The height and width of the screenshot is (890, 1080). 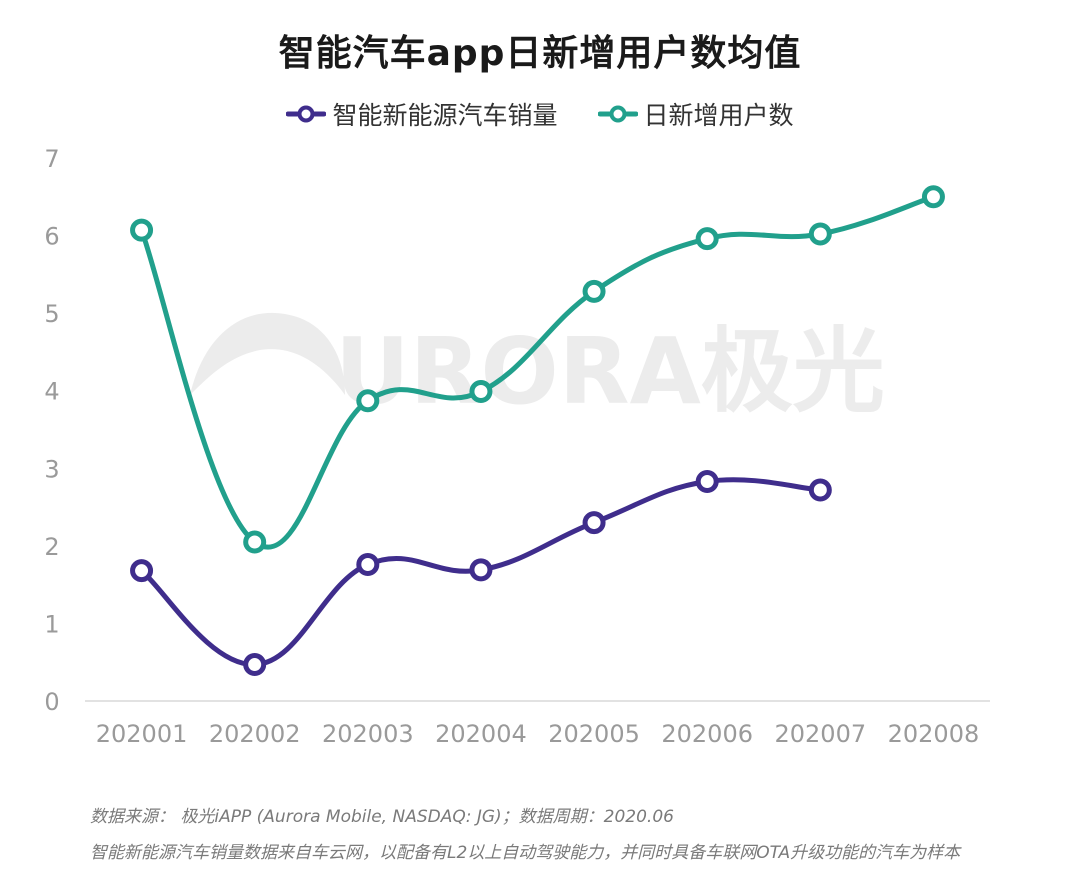 I want to click on y-tick-label: 3, so click(x=51, y=469).